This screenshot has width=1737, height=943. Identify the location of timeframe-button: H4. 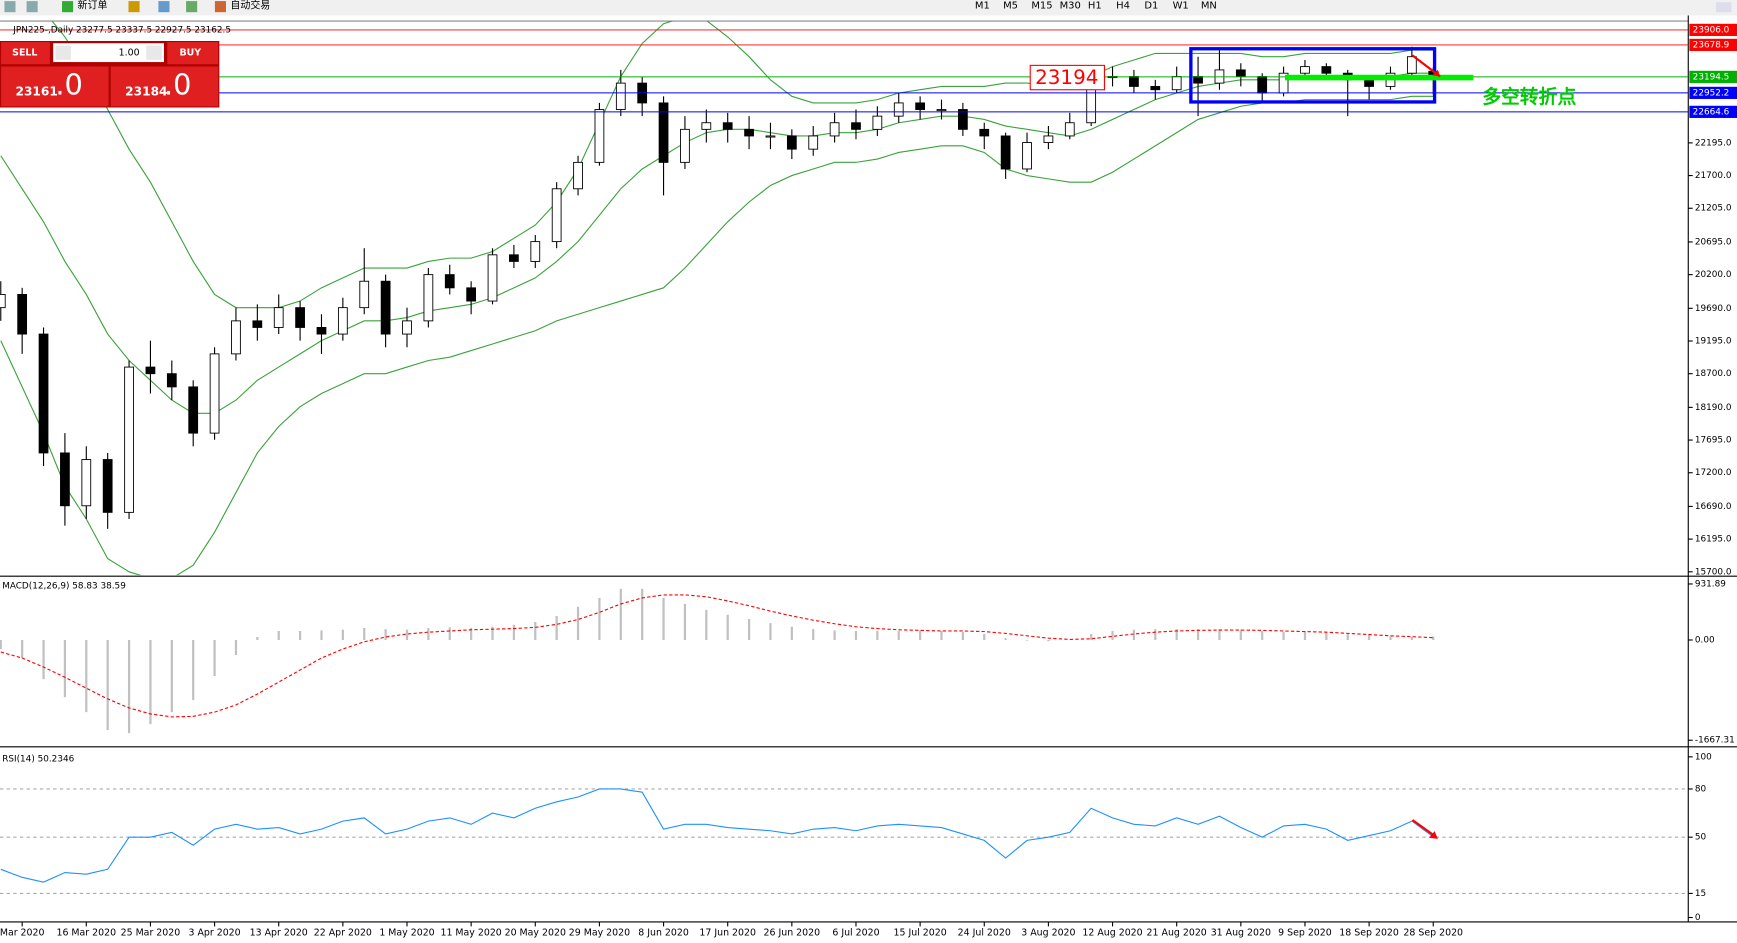
(1123, 6).